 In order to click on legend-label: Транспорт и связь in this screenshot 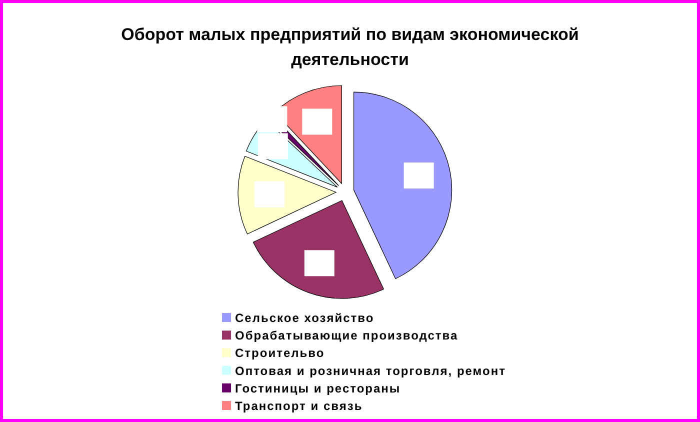, I will do `click(299, 406)`.